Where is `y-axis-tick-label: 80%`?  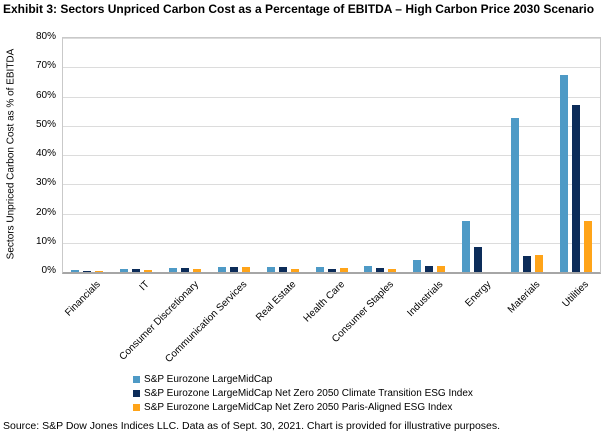
y-axis-tick-label: 80% is located at coordinates (45, 36).